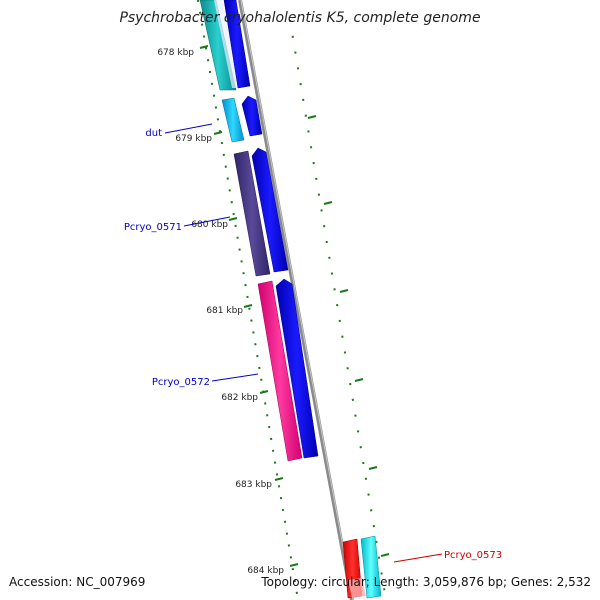  What do you see at coordinates (239, 398) in the screenshot?
I see `tick-label-682: 682 kbp` at bounding box center [239, 398].